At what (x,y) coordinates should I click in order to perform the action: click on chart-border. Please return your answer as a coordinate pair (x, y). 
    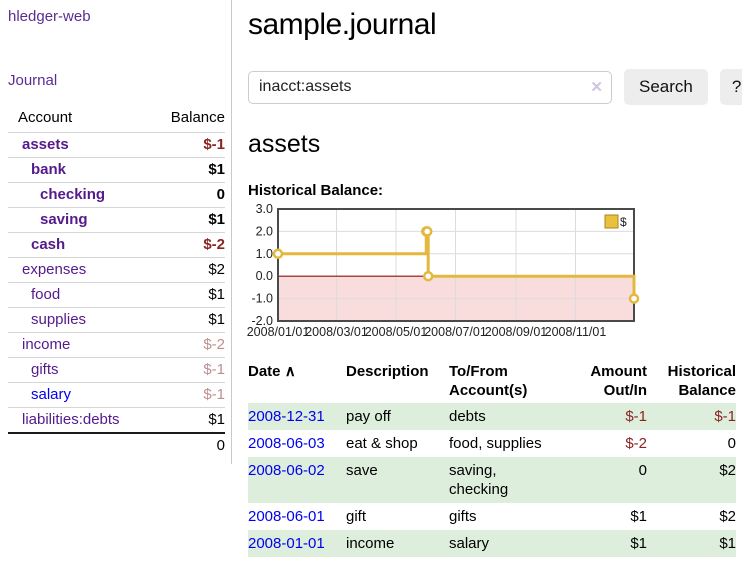
    Looking at the image, I should click on (456, 265).